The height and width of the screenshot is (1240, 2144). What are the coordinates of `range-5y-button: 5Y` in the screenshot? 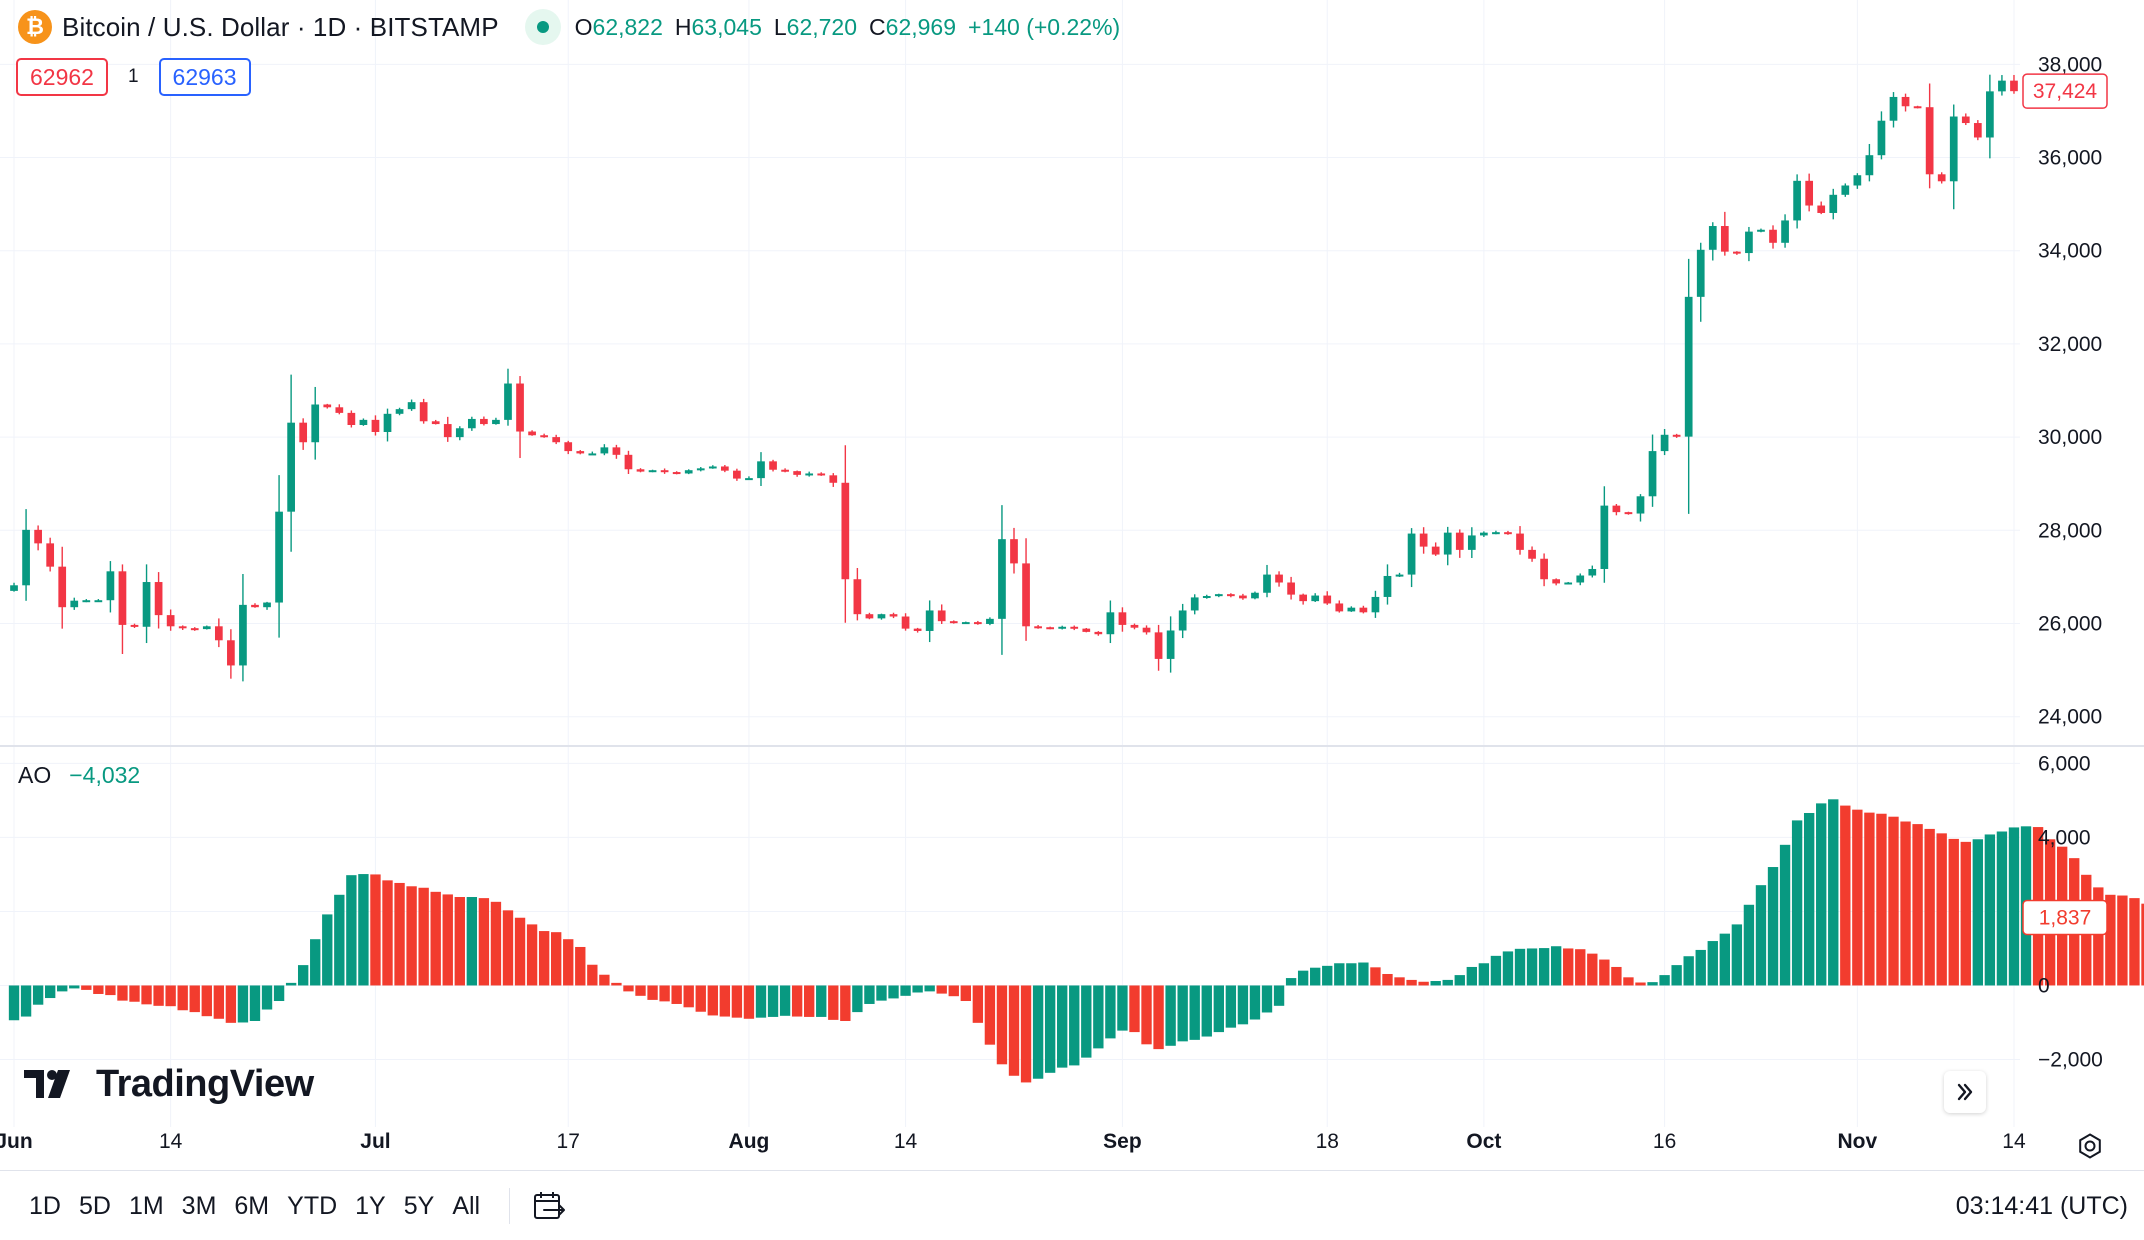 It's located at (419, 1205).